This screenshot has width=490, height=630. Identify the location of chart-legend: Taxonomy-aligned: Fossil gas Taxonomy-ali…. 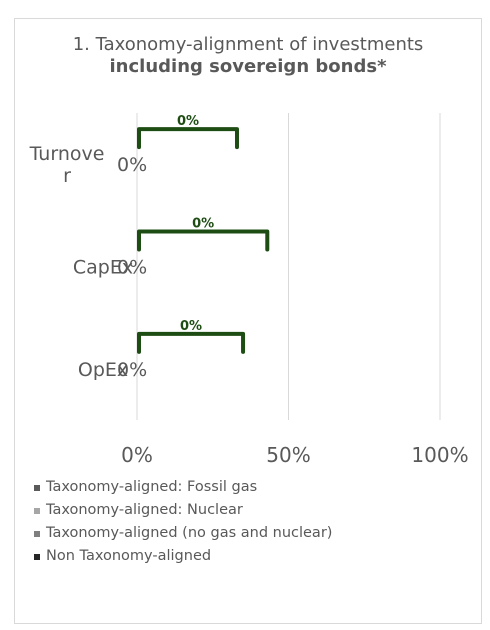
(183, 522).